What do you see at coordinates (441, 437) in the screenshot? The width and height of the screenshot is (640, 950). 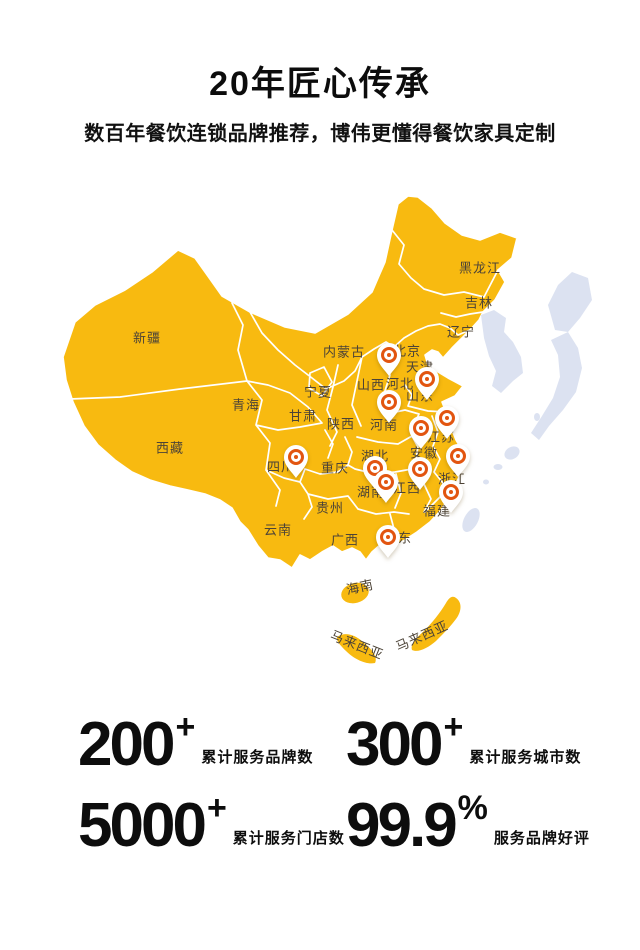 I see `province-label: 江苏` at bounding box center [441, 437].